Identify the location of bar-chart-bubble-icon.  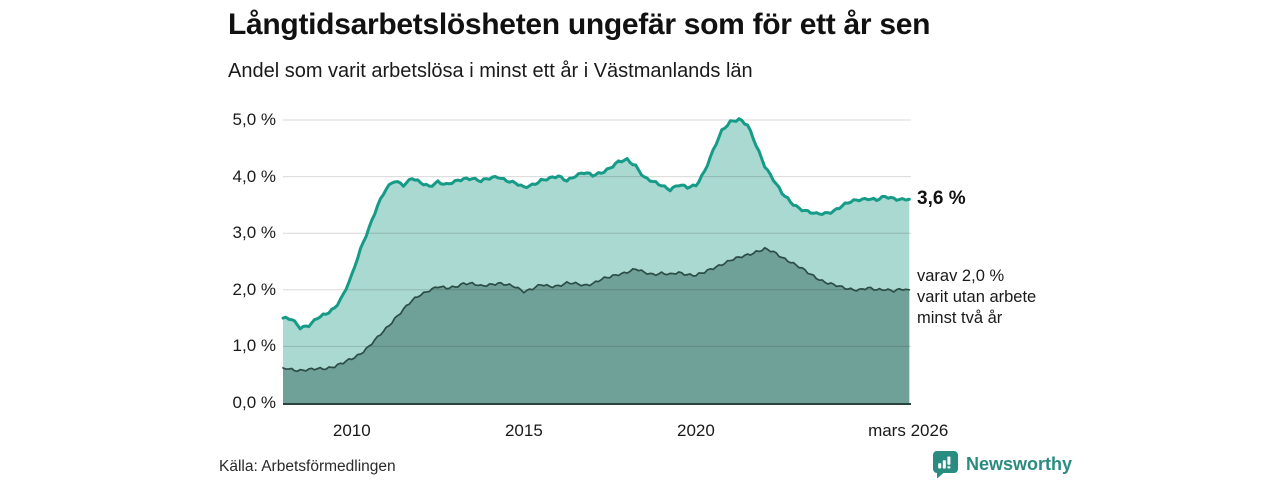
(945, 465).